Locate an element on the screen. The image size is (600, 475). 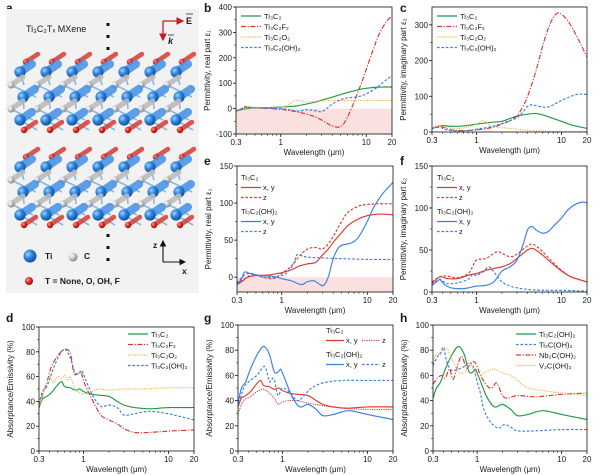
legend-label: Nb₂C(OH)₂ is located at coordinates (557, 355).